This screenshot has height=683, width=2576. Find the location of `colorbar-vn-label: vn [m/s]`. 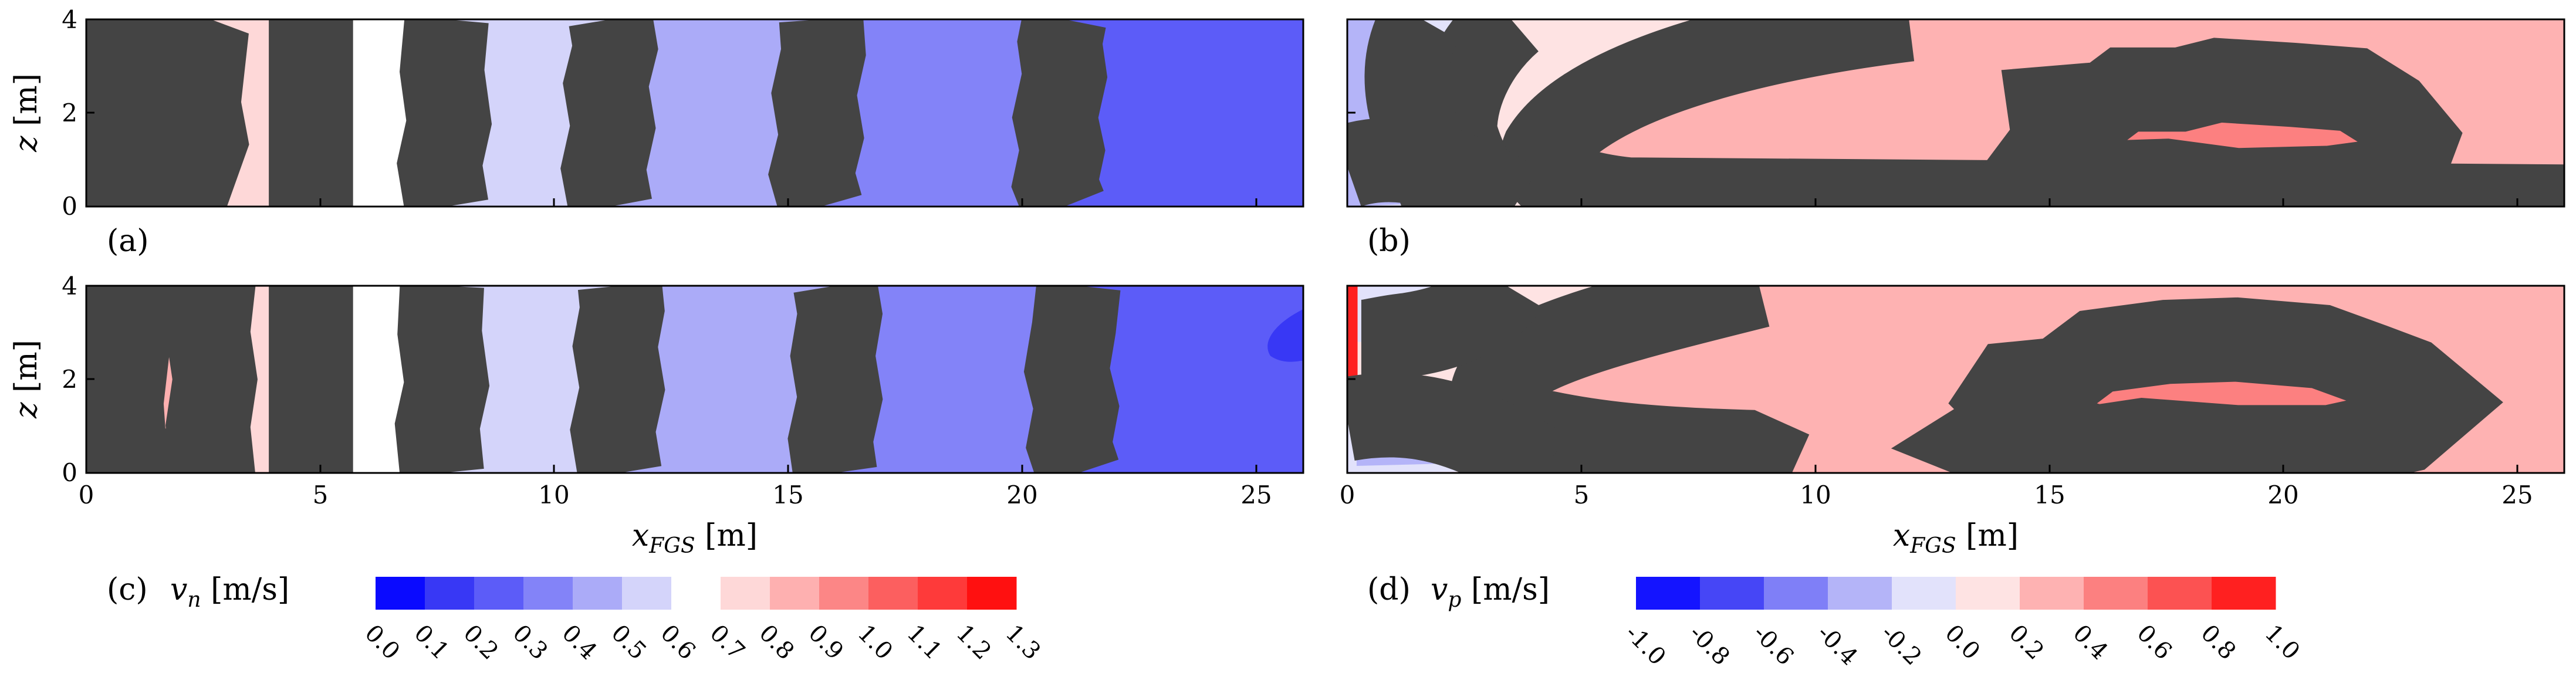

colorbar-vn-label: vn [m/s] is located at coordinates (229, 592).